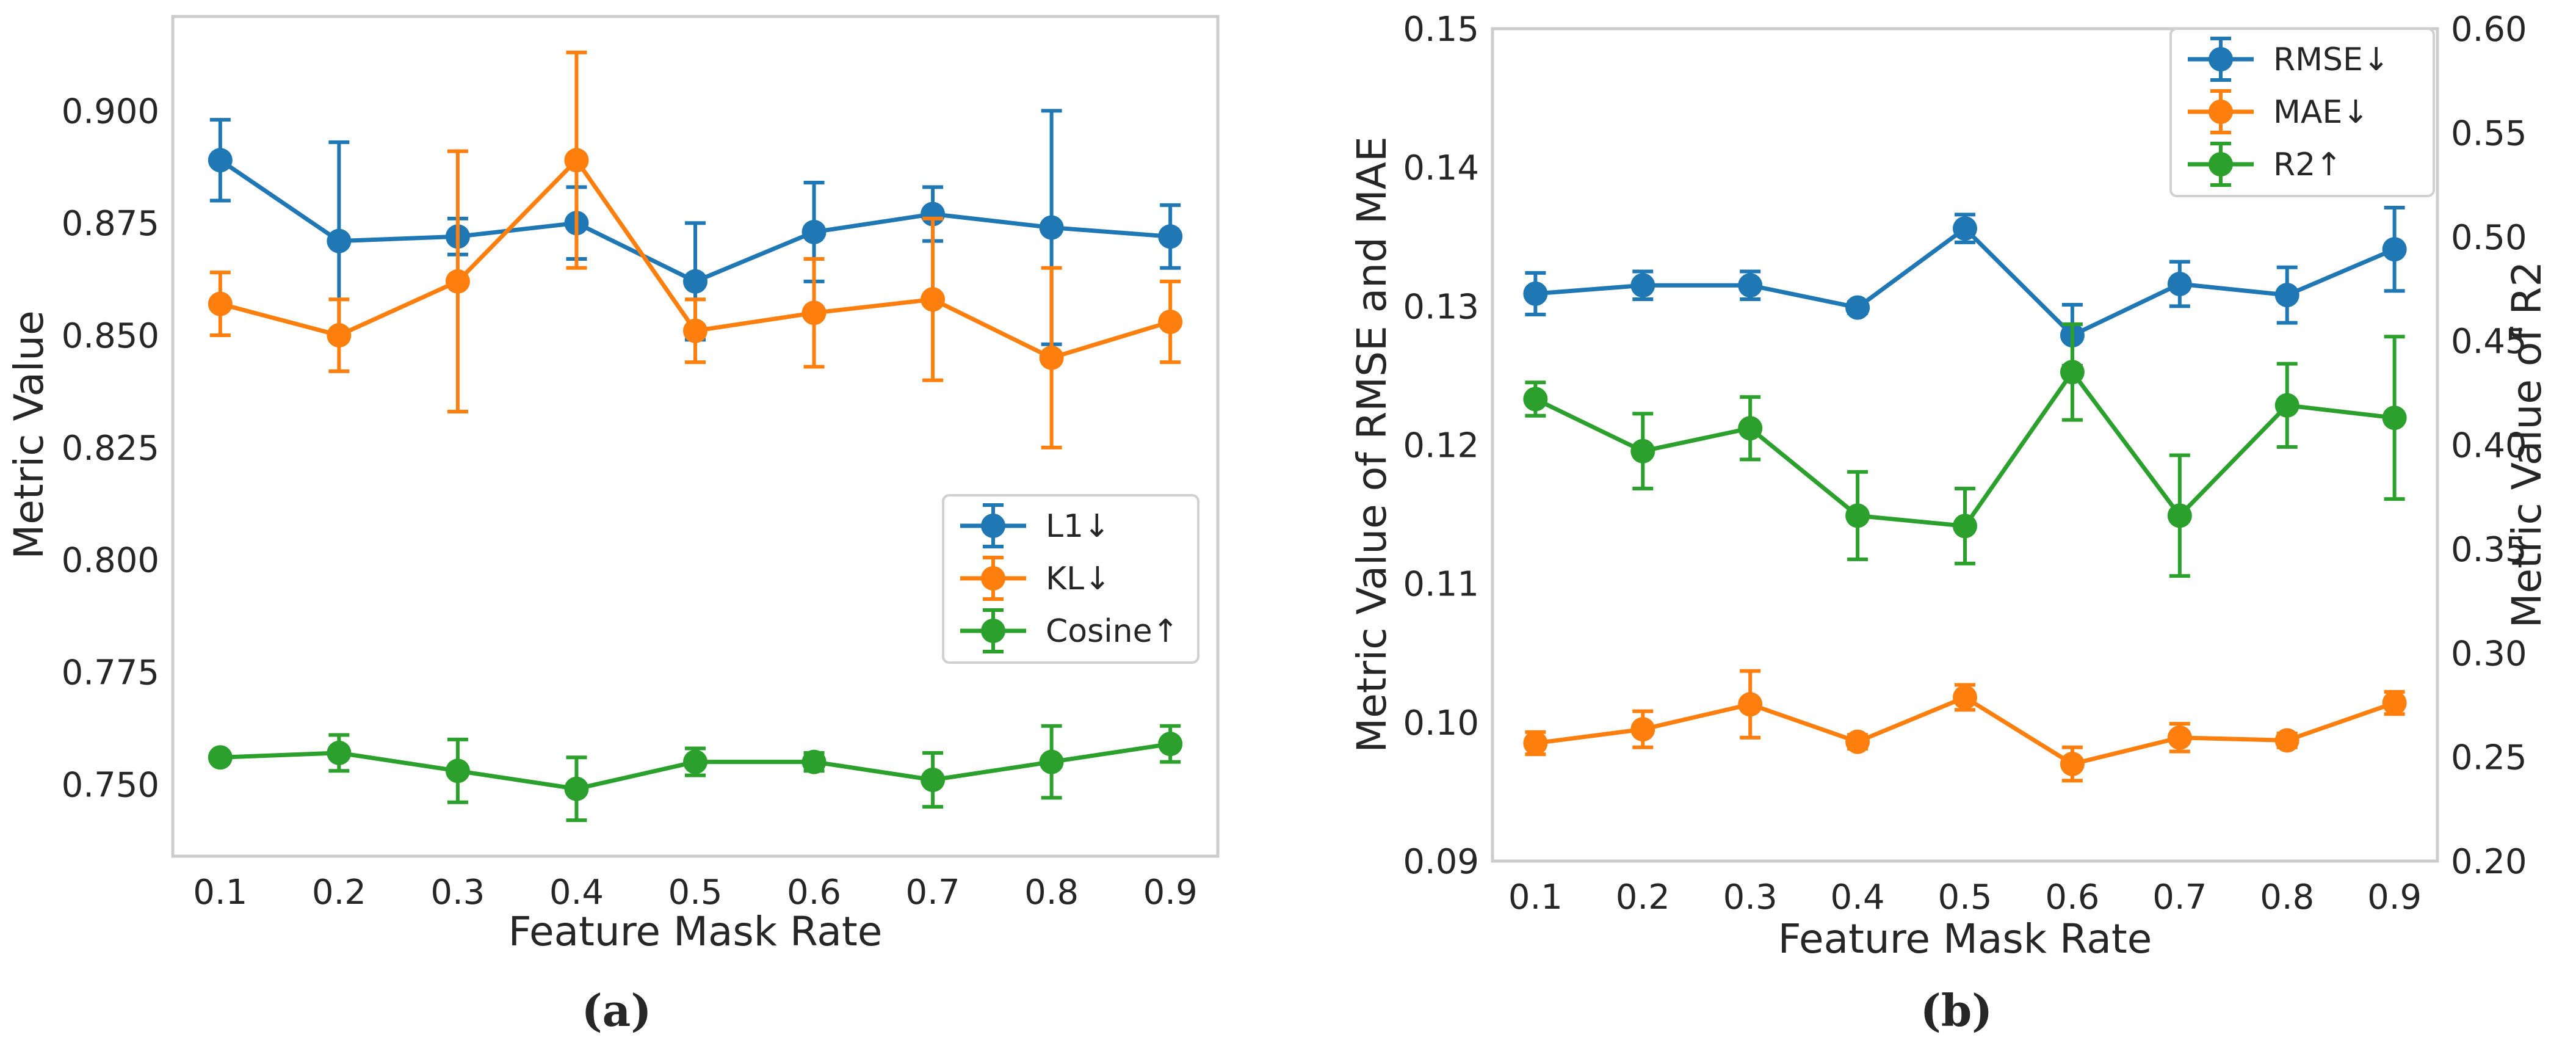  Describe the element at coordinates (110, 112) in the screenshot. I see `y-tick-label: 0.900` at that location.